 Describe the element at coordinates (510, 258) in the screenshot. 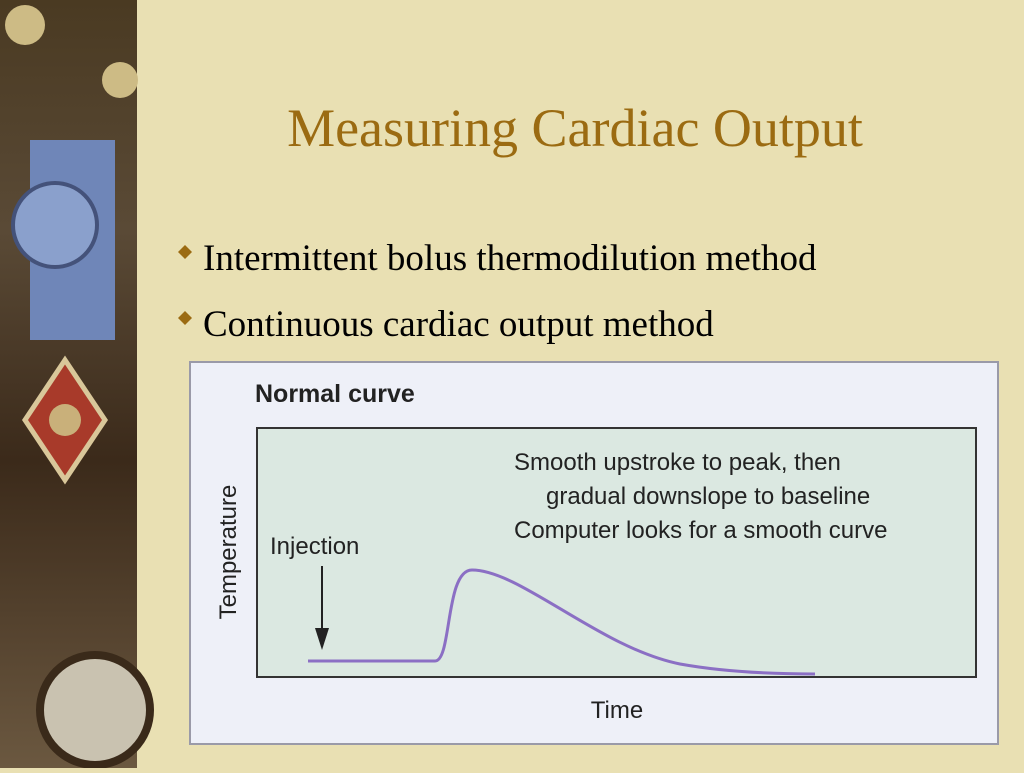

I see `bullet-text: Intermittent bolus thermodilution method` at that location.